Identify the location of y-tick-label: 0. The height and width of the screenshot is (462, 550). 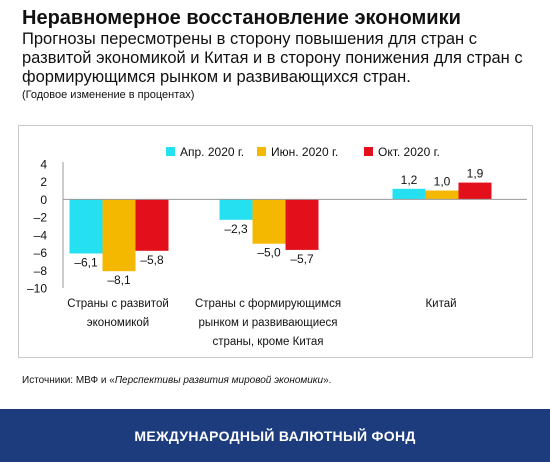
(43, 200).